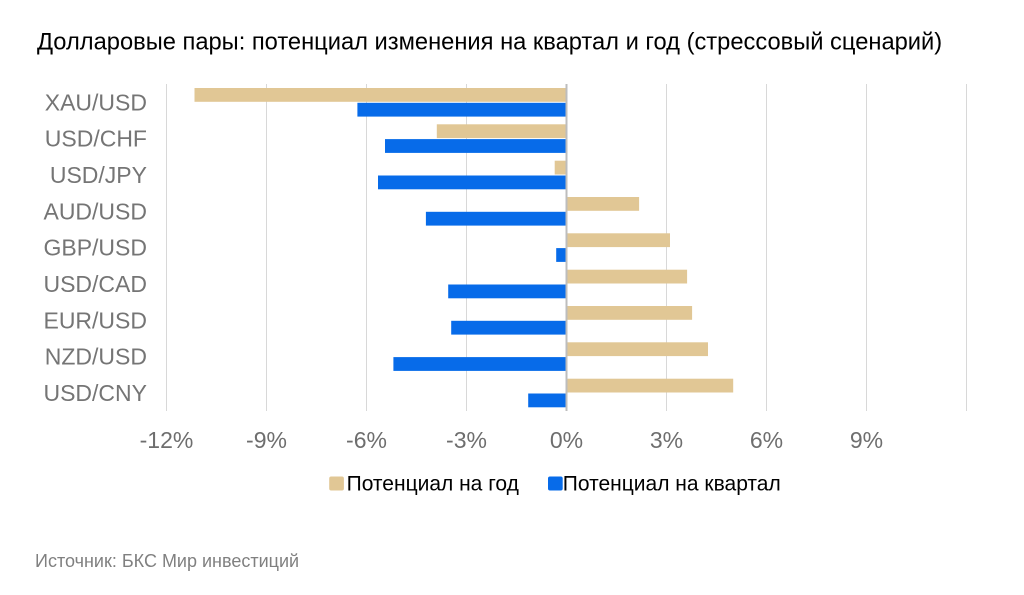  I want to click on svg-text: 0%, so click(566, 440).